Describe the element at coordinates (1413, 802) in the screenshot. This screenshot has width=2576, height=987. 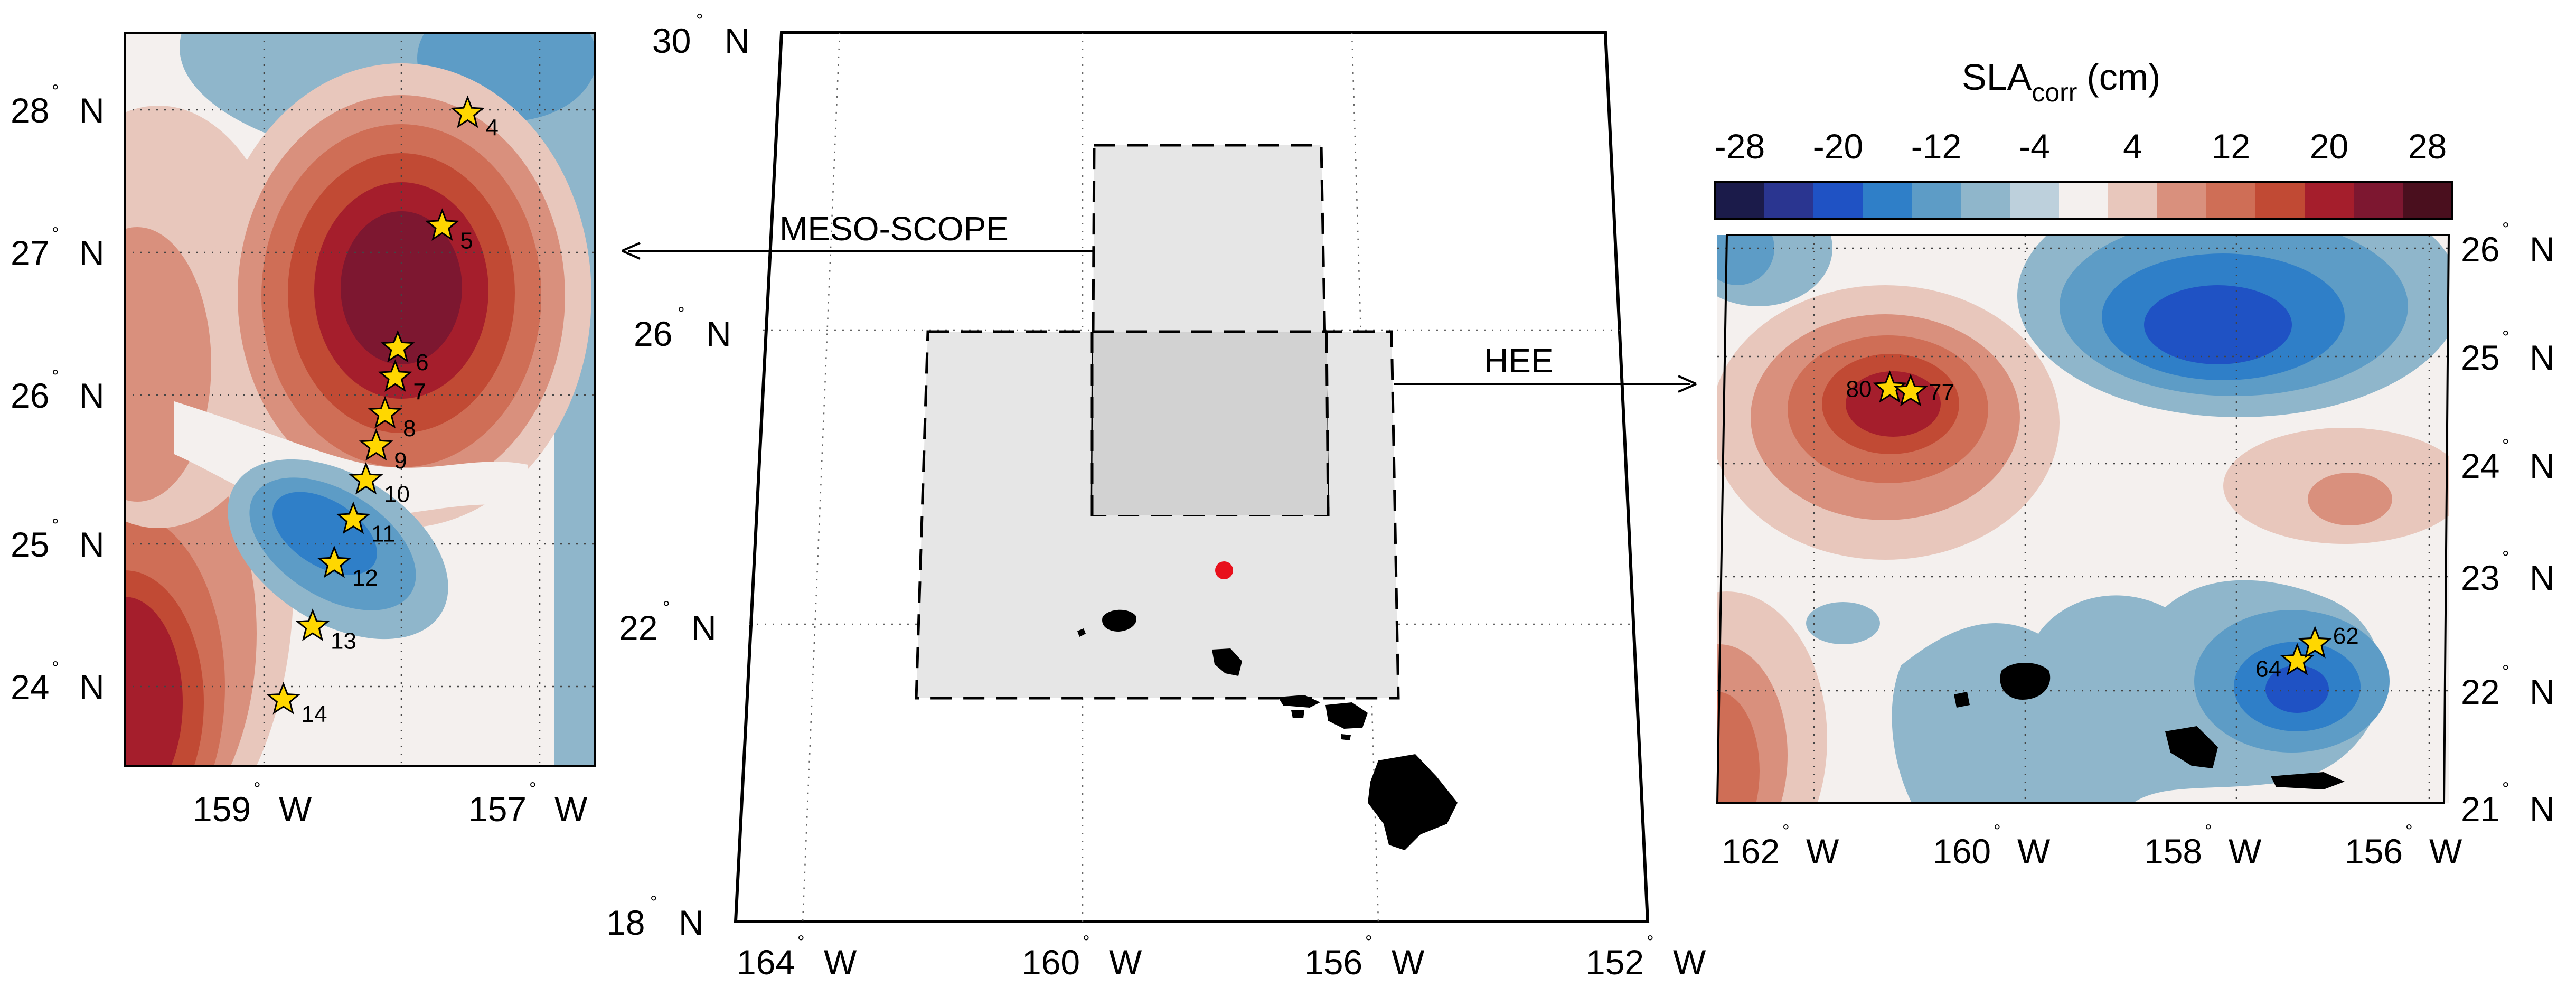
I see `island-hawaii` at that location.